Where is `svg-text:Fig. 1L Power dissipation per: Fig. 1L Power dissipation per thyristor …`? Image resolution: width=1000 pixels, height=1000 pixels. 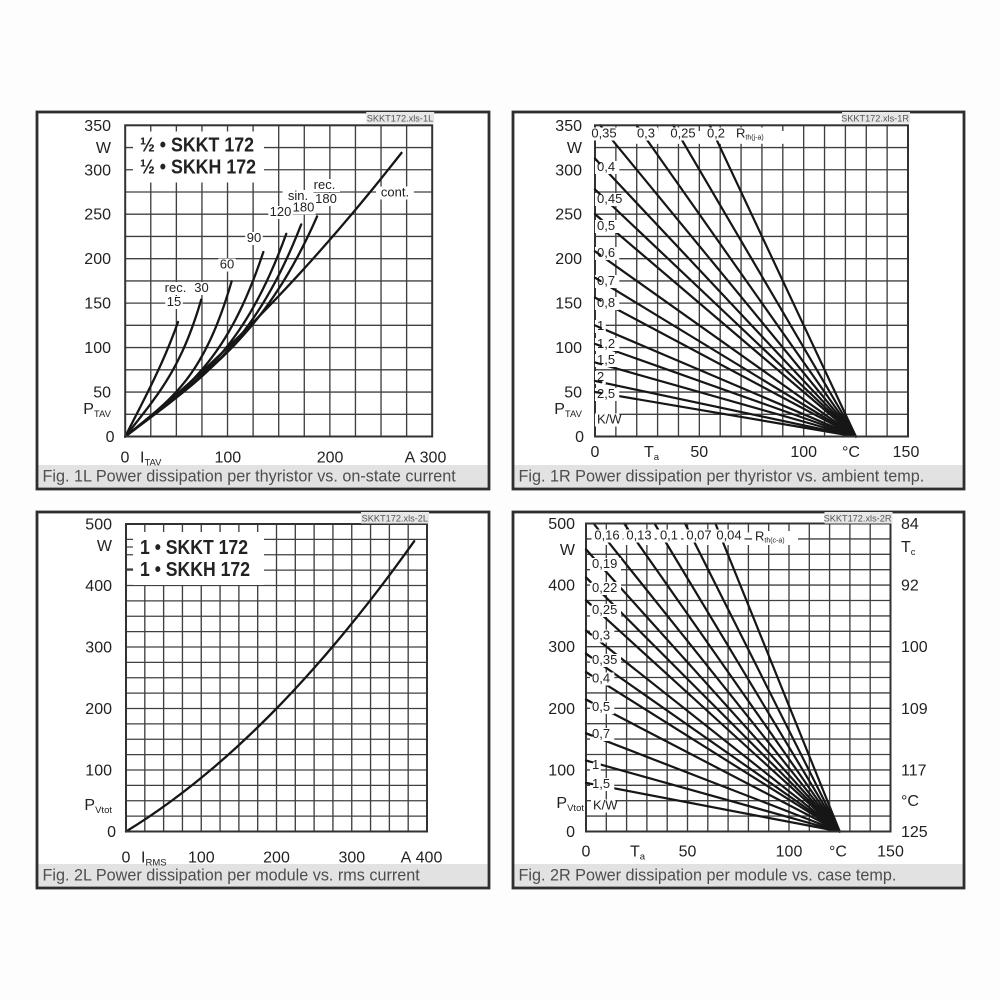
svg-text:Fig. 1L Power dissipation per: Fig. 1L Power dissipation per thyristor … is located at coordinates (250, 477).